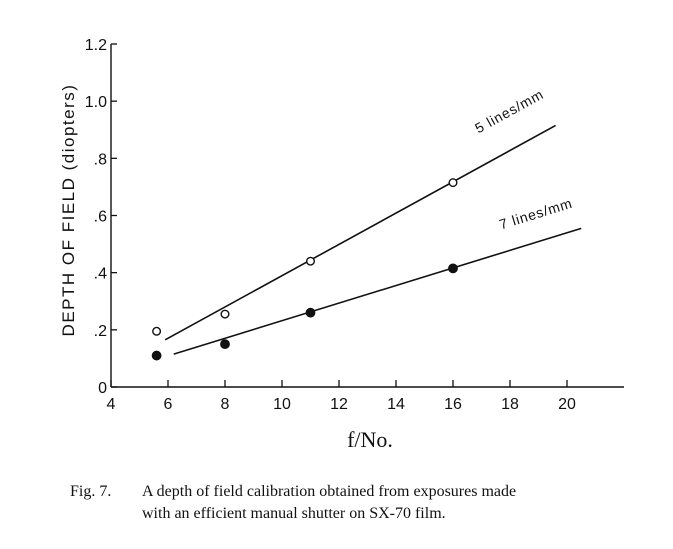 This screenshot has width=673, height=549. Describe the element at coordinates (100, 159) in the screenshot. I see `y-tick-label: .8` at that location.